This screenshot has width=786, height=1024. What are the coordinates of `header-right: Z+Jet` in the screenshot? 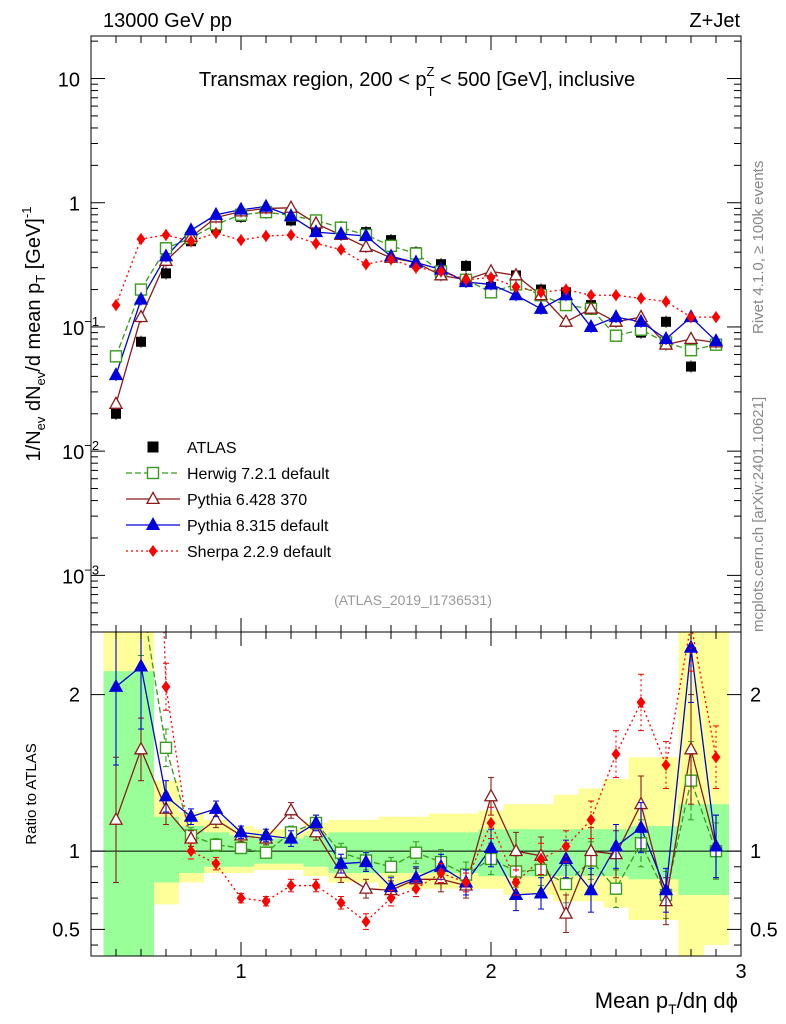 It's located at (714, 21).